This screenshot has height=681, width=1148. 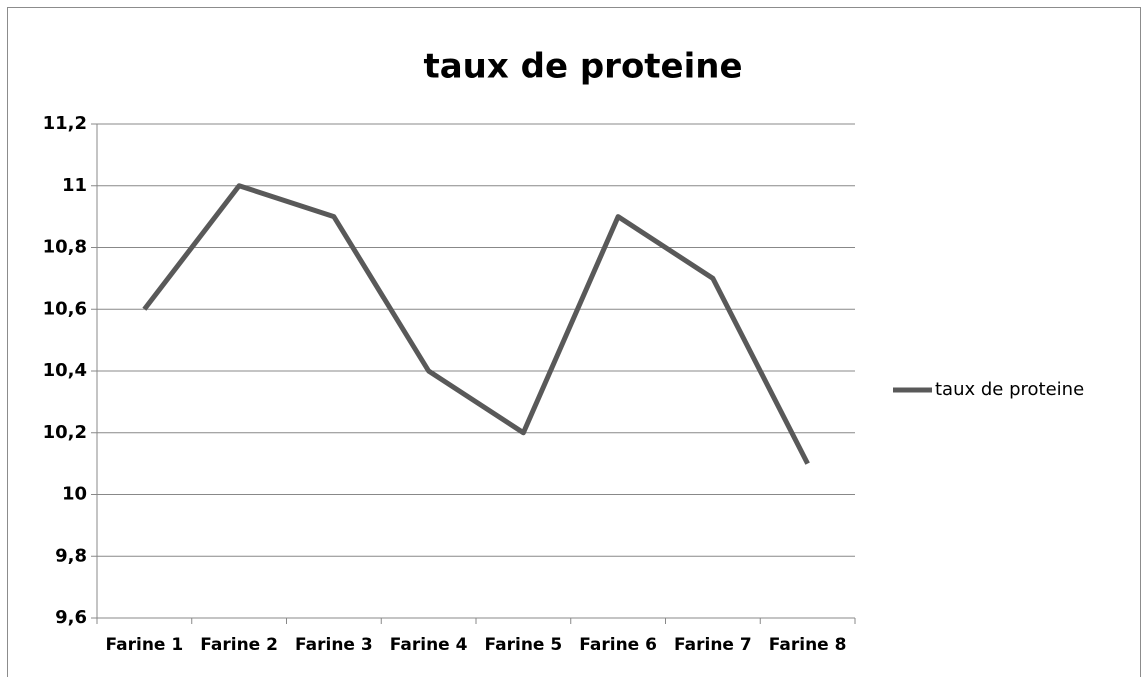 What do you see at coordinates (808, 645) in the screenshot?
I see `x-tick-label: Farine 8` at bounding box center [808, 645].